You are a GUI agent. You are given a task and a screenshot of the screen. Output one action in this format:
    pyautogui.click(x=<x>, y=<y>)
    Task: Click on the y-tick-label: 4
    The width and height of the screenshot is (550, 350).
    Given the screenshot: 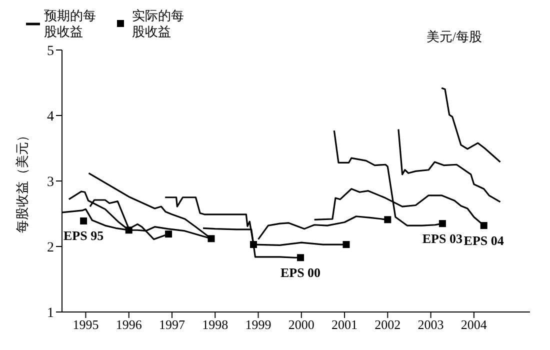 What is the action you would take?
    pyautogui.click(x=50, y=116)
    